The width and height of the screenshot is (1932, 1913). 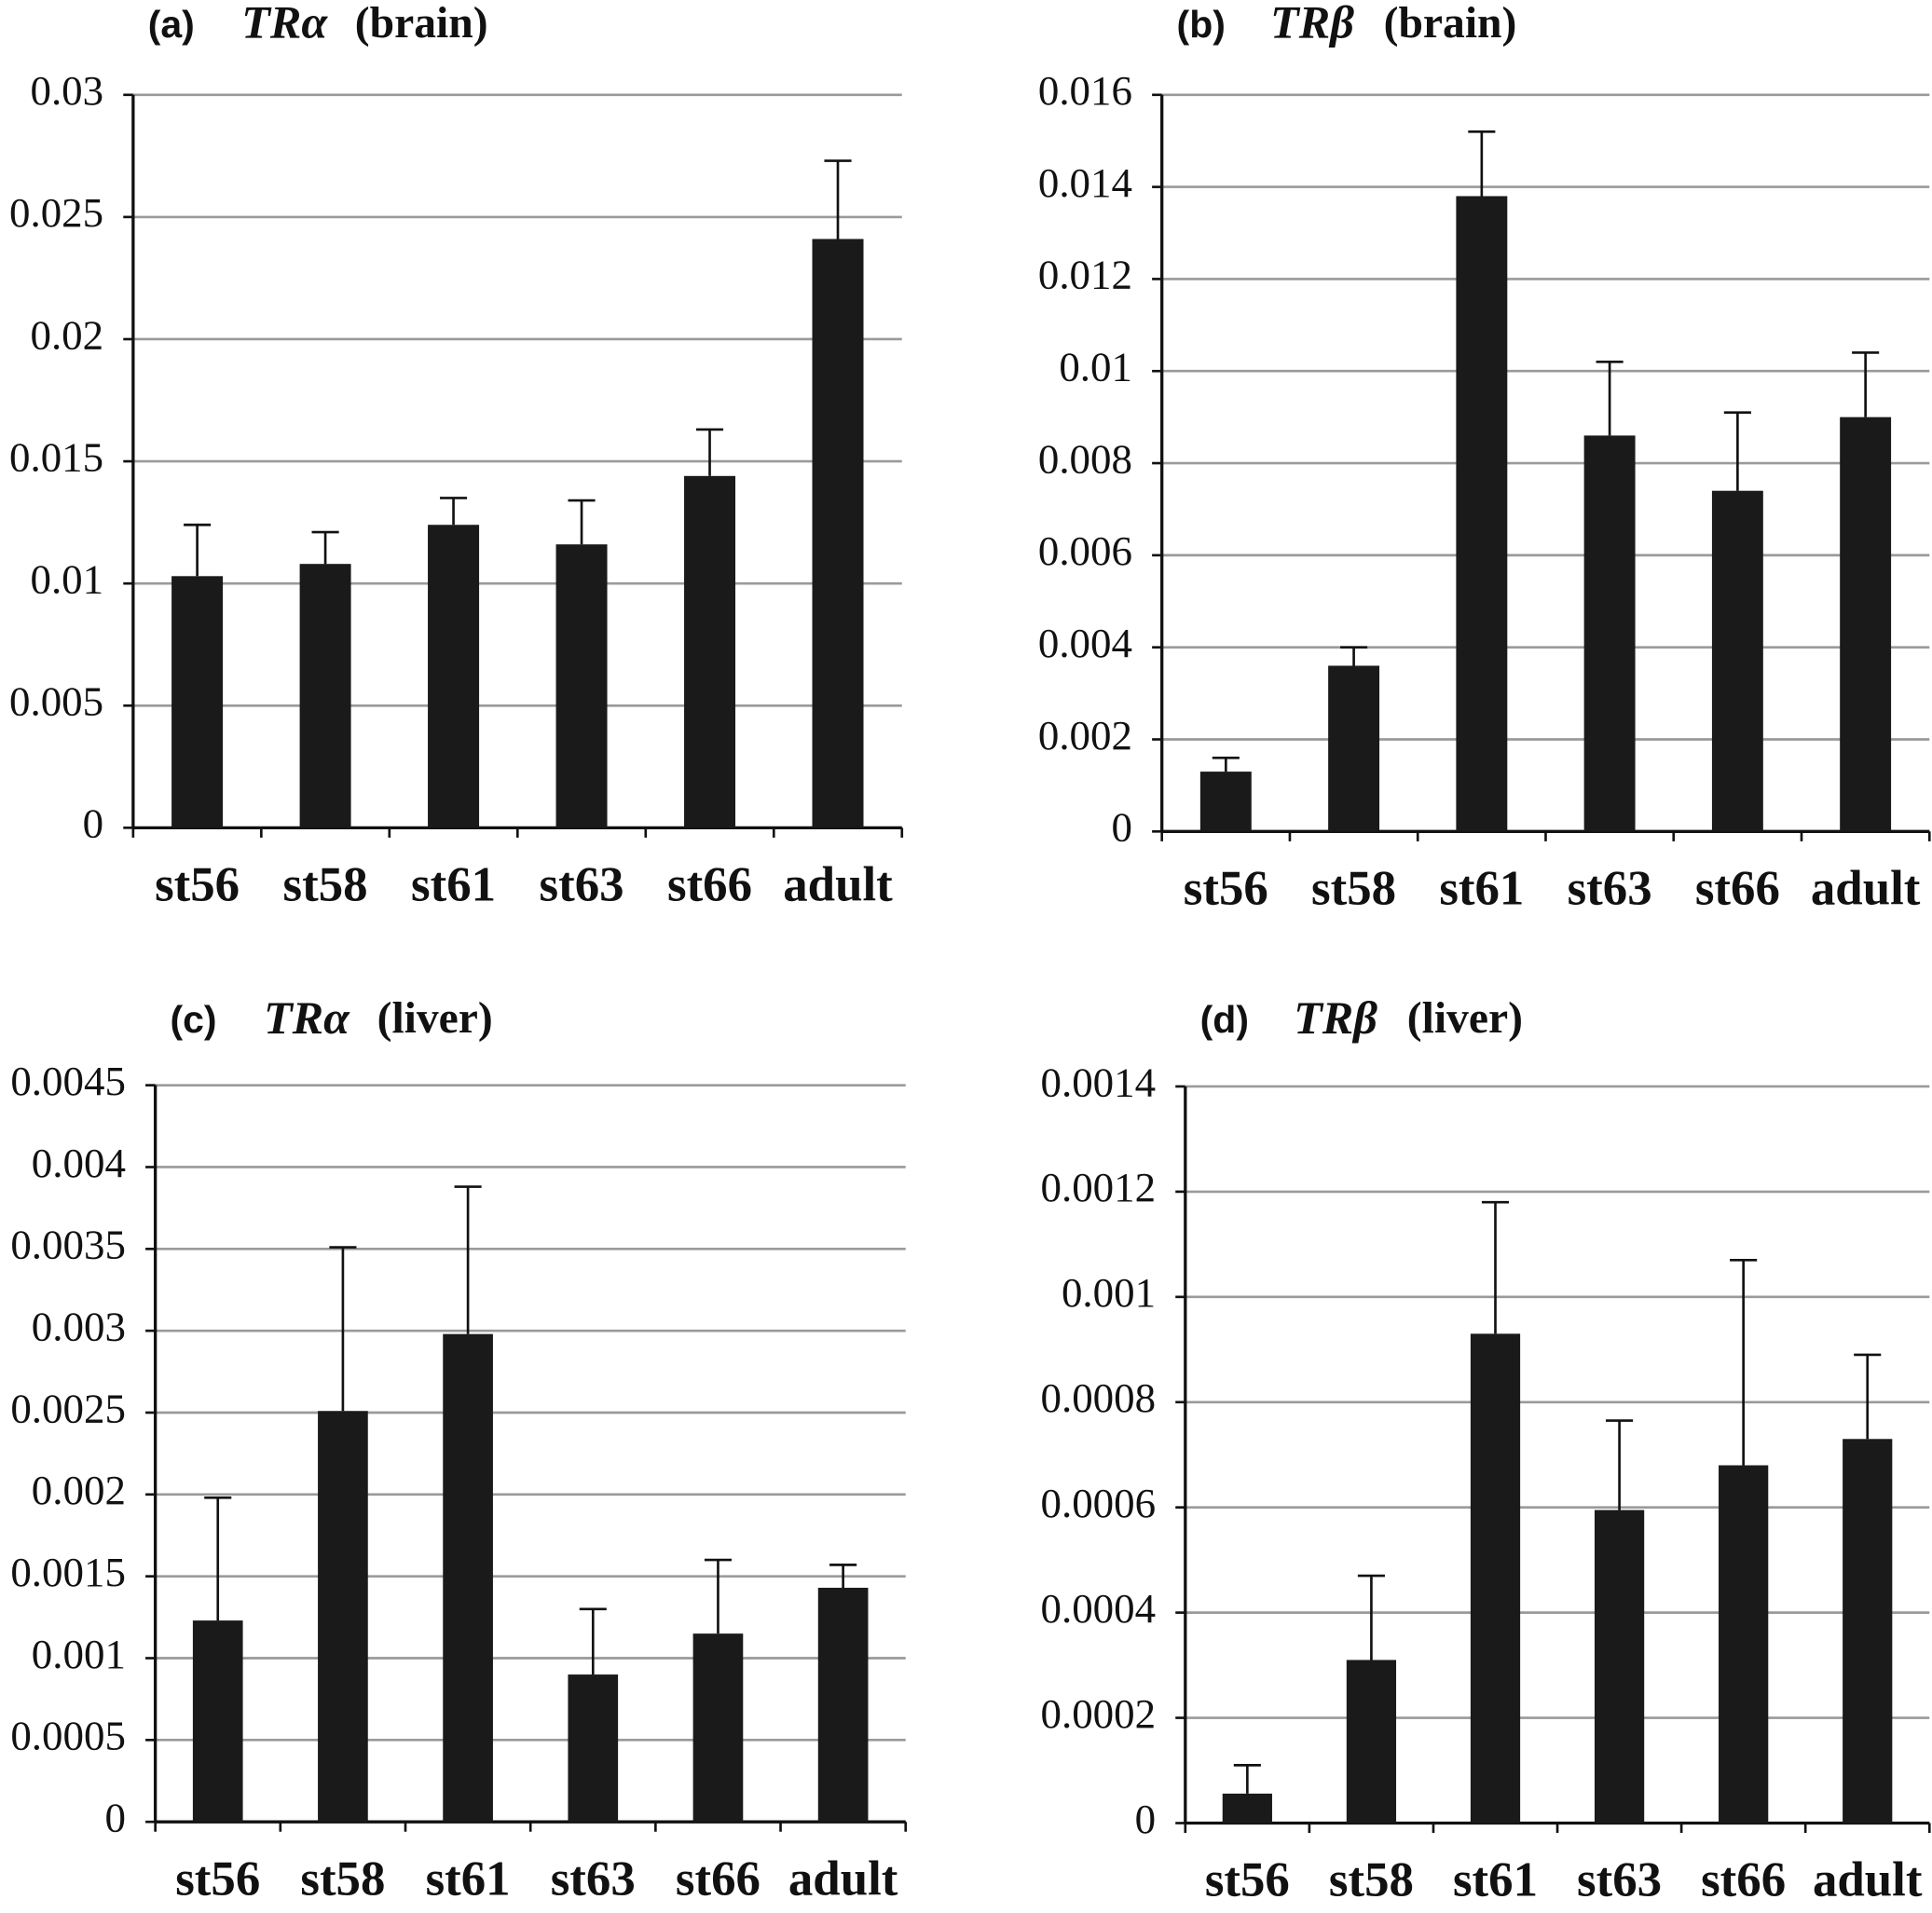 I want to click on y-tick-label: 0.014, so click(x=1085, y=182).